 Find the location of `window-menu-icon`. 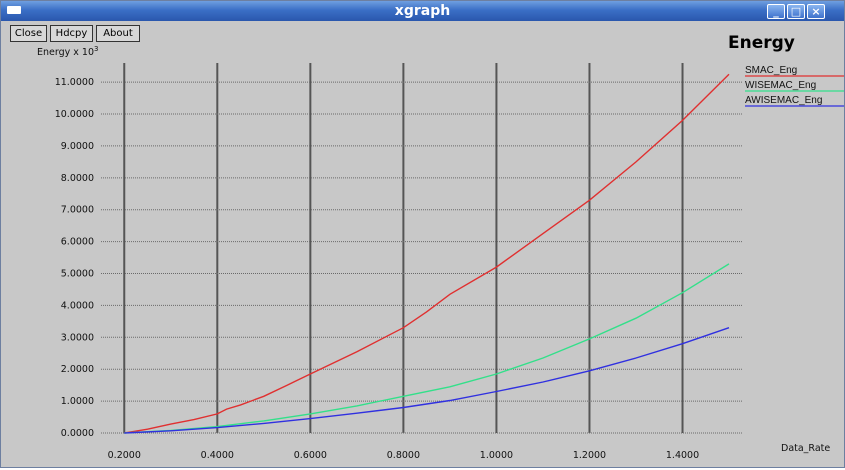

window-menu-icon is located at coordinates (14, 10).